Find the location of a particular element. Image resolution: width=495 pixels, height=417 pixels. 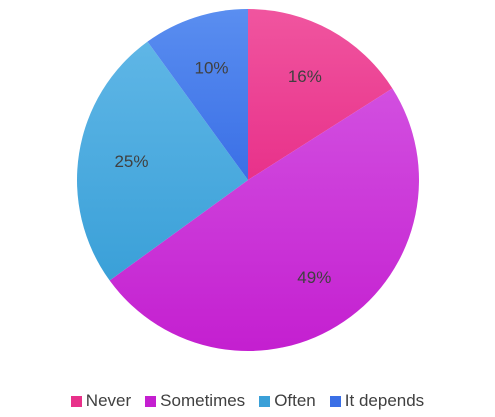

pie-slice-never is located at coordinates (320, 94).